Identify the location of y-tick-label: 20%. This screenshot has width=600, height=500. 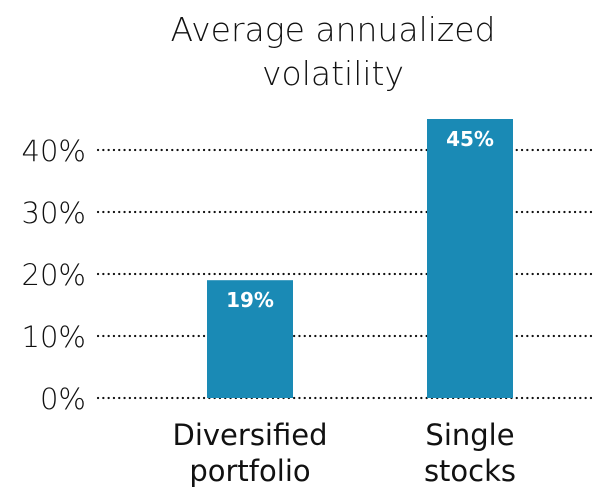
(54, 275).